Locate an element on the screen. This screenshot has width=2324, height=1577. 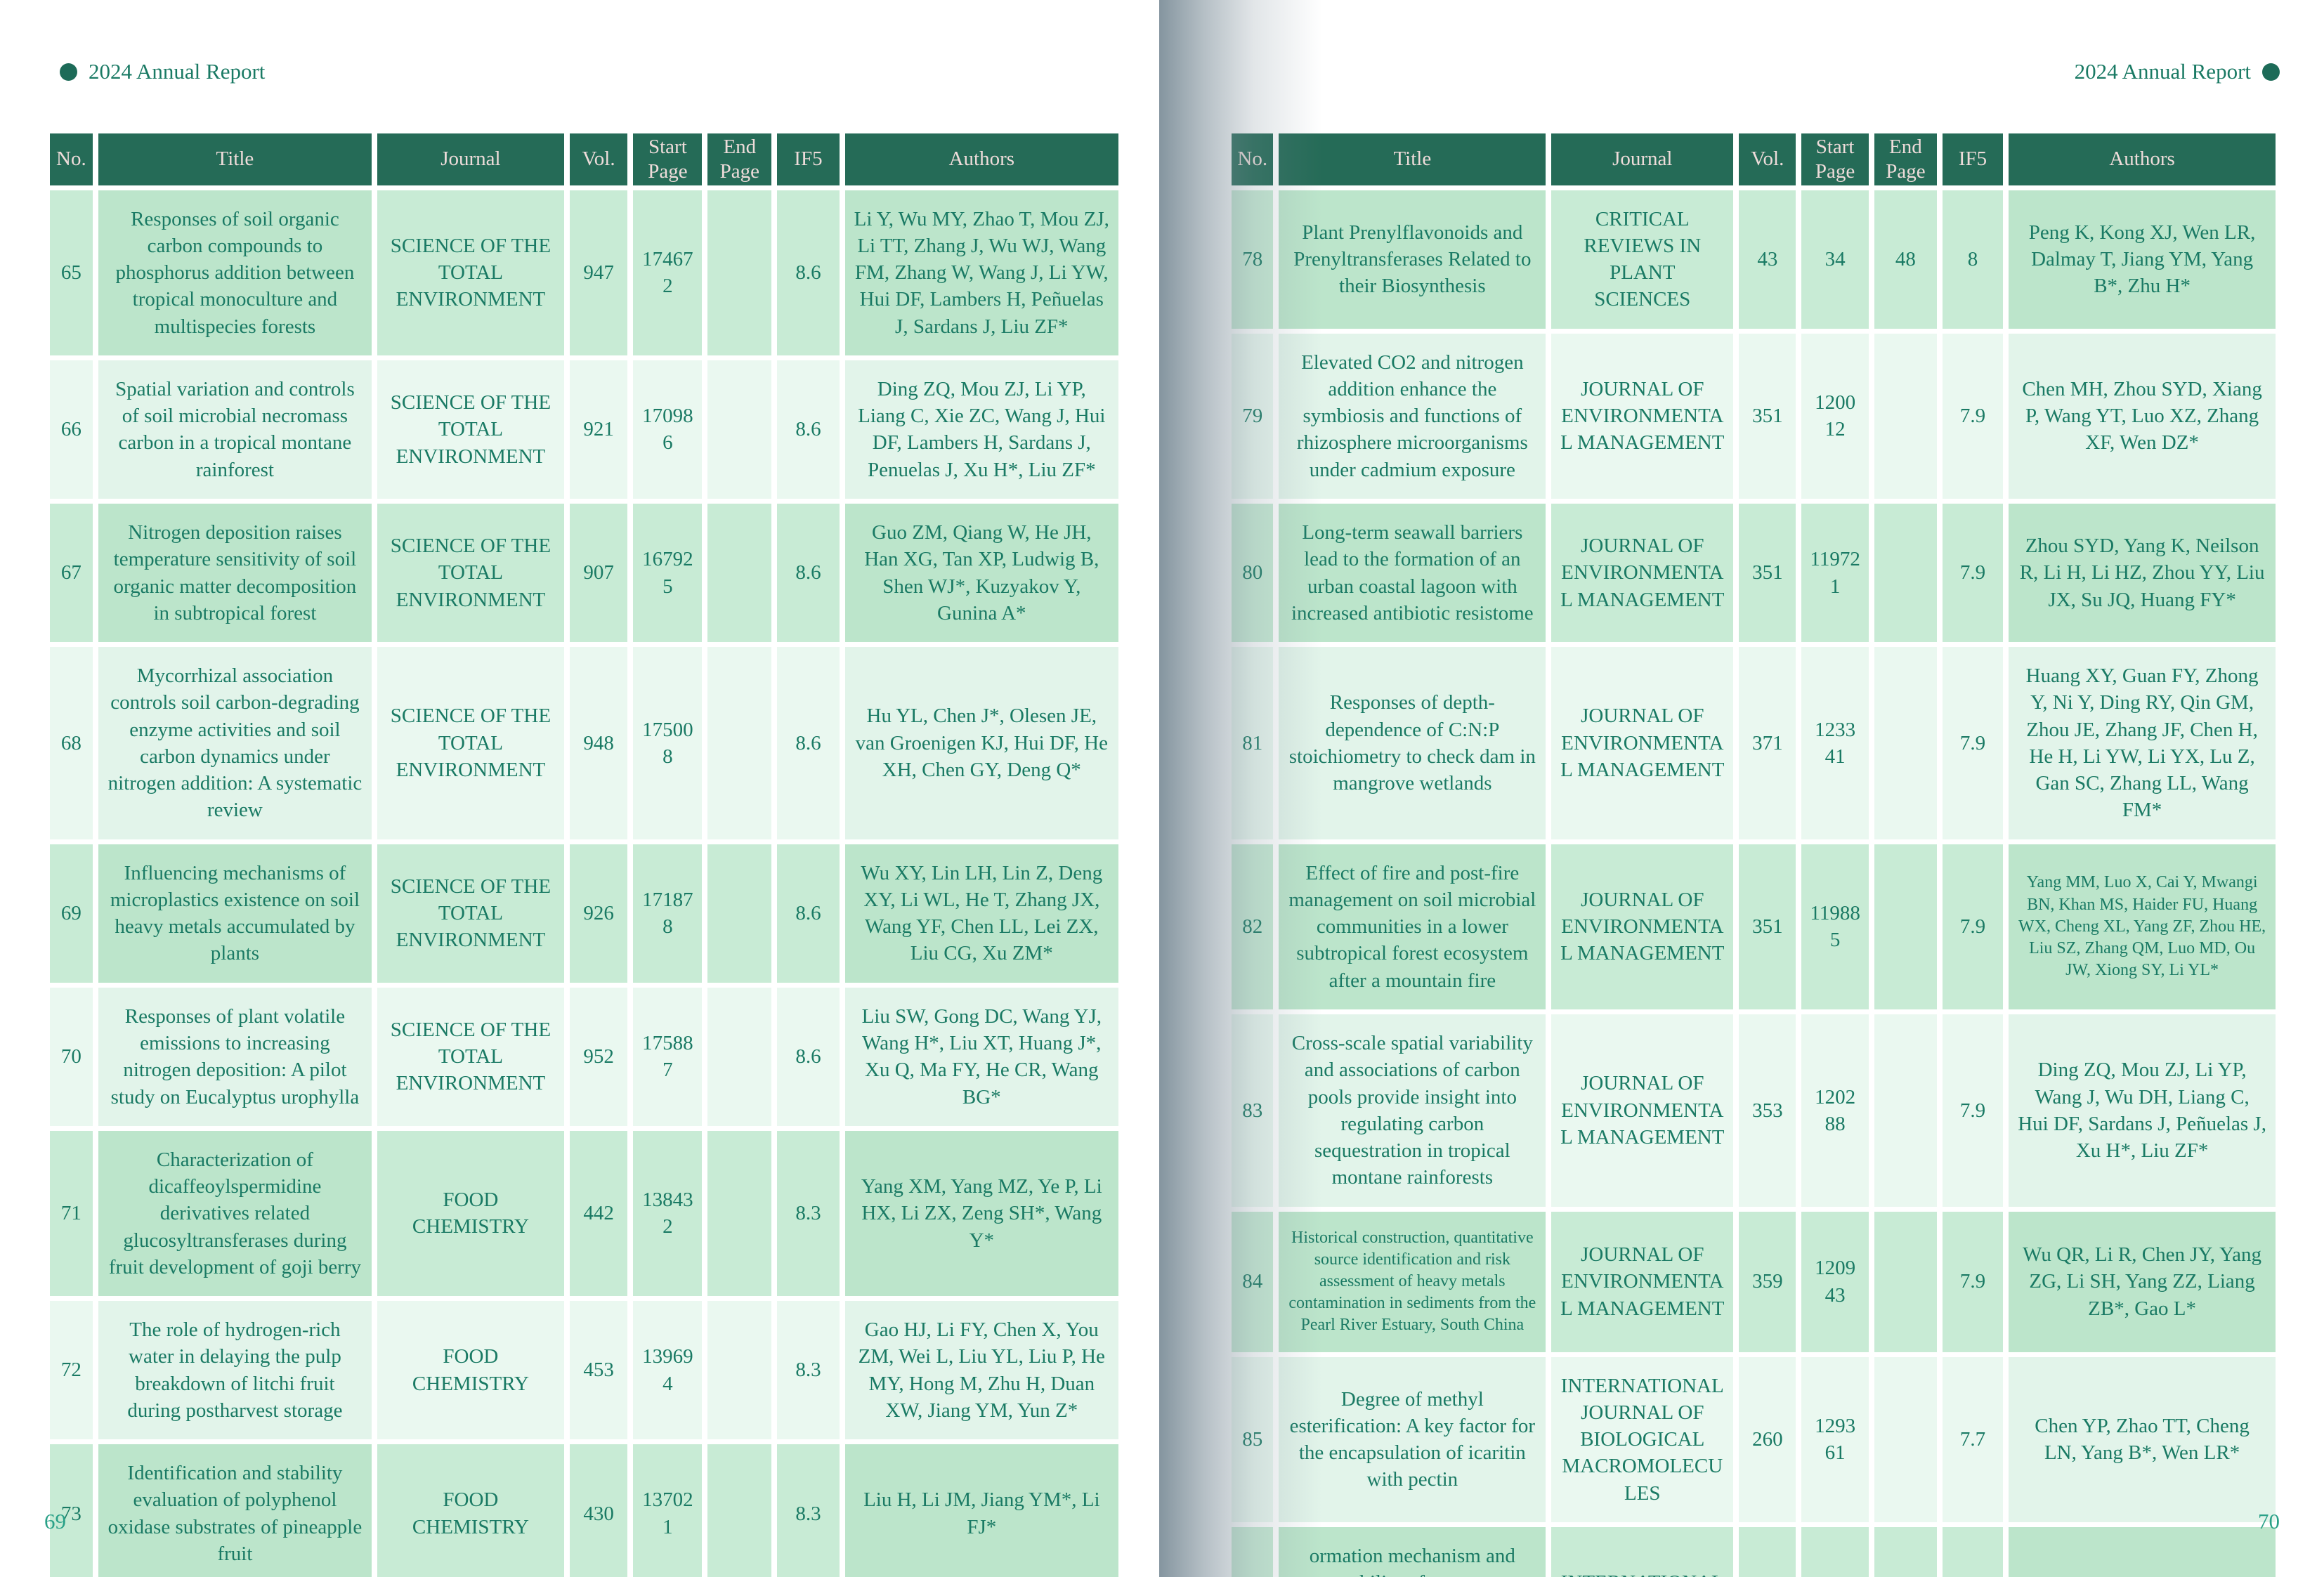
cell-start-page: 123341 is located at coordinates (1835, 743).